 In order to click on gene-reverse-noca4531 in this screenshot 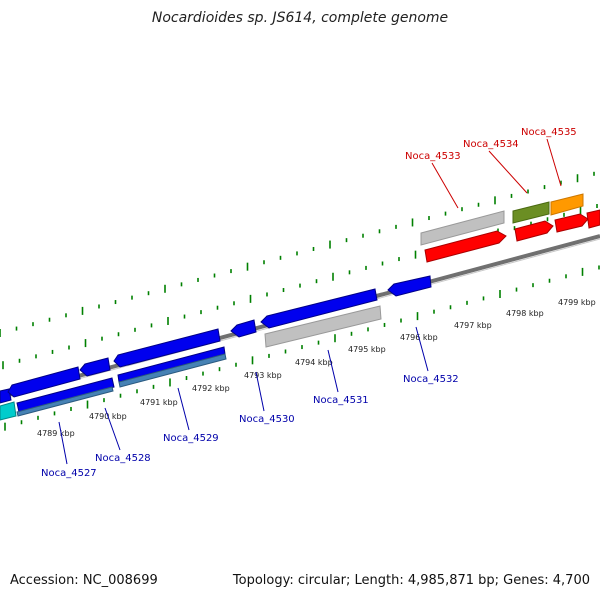, I will do `click(319, 308)`.